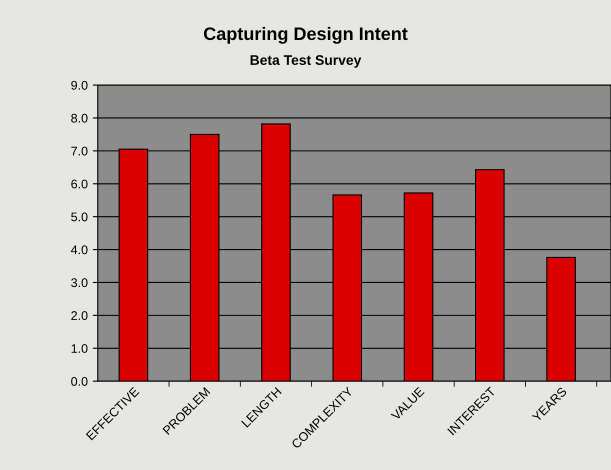 This screenshot has width=611, height=470. I want to click on y-tick-label: 1.0, so click(80, 348).